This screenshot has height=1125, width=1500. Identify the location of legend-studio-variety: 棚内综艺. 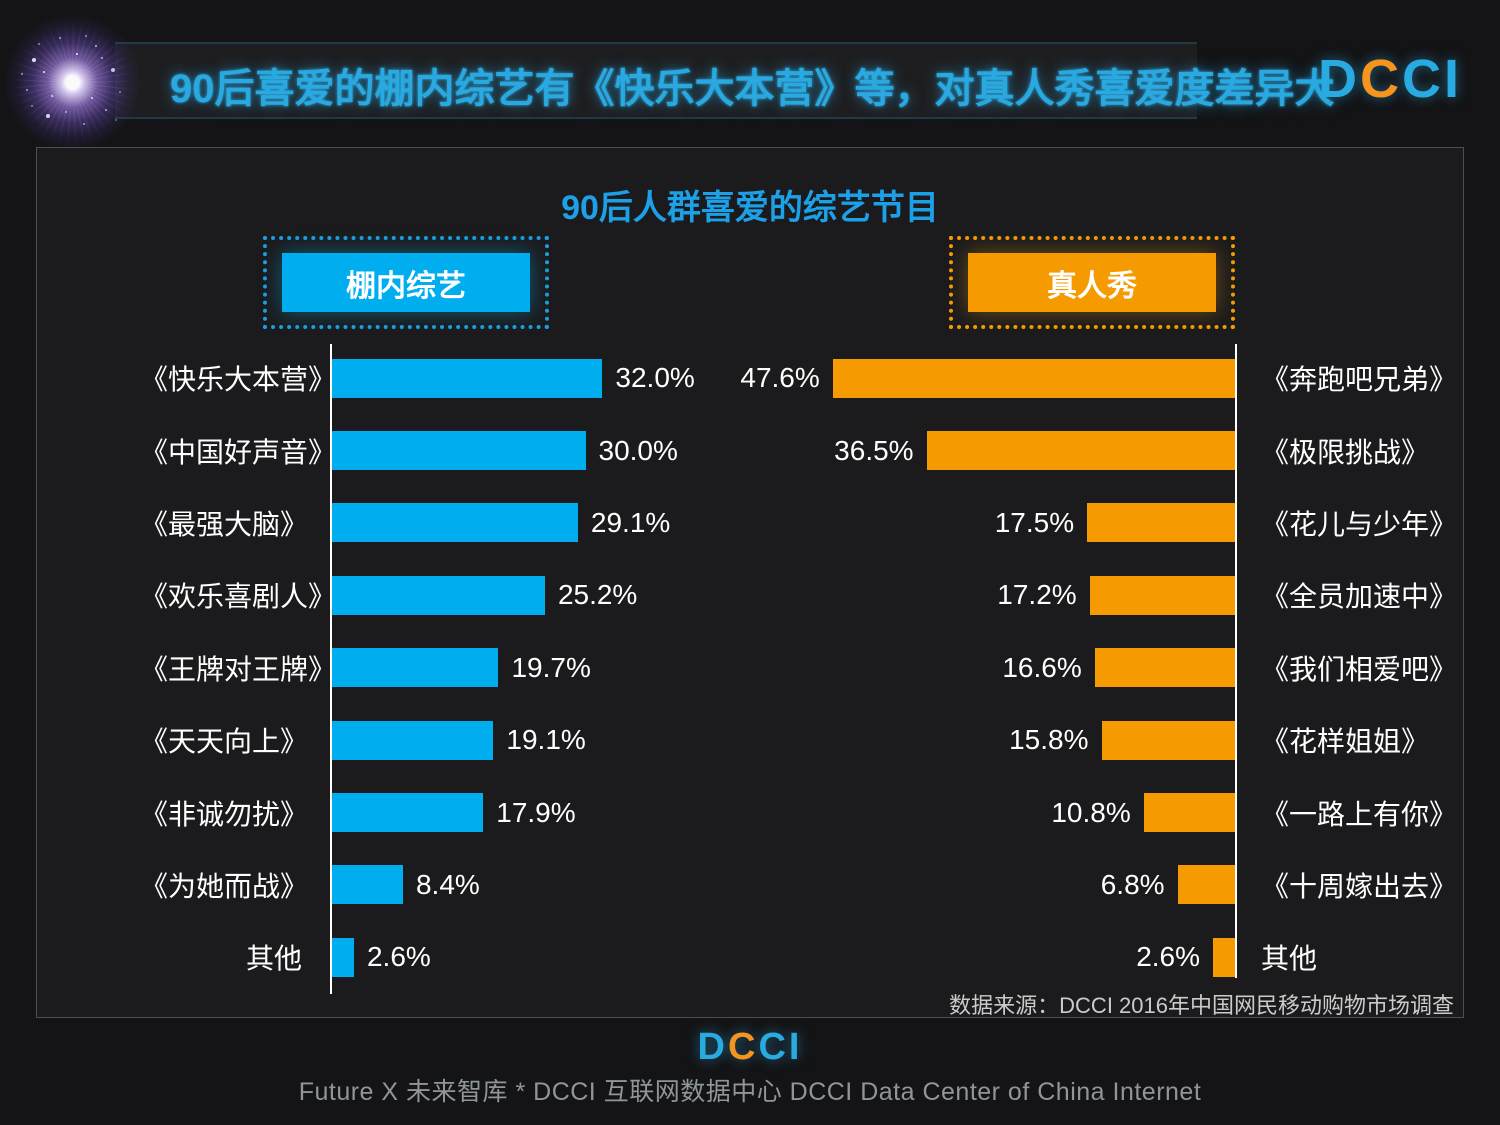
(406, 282).